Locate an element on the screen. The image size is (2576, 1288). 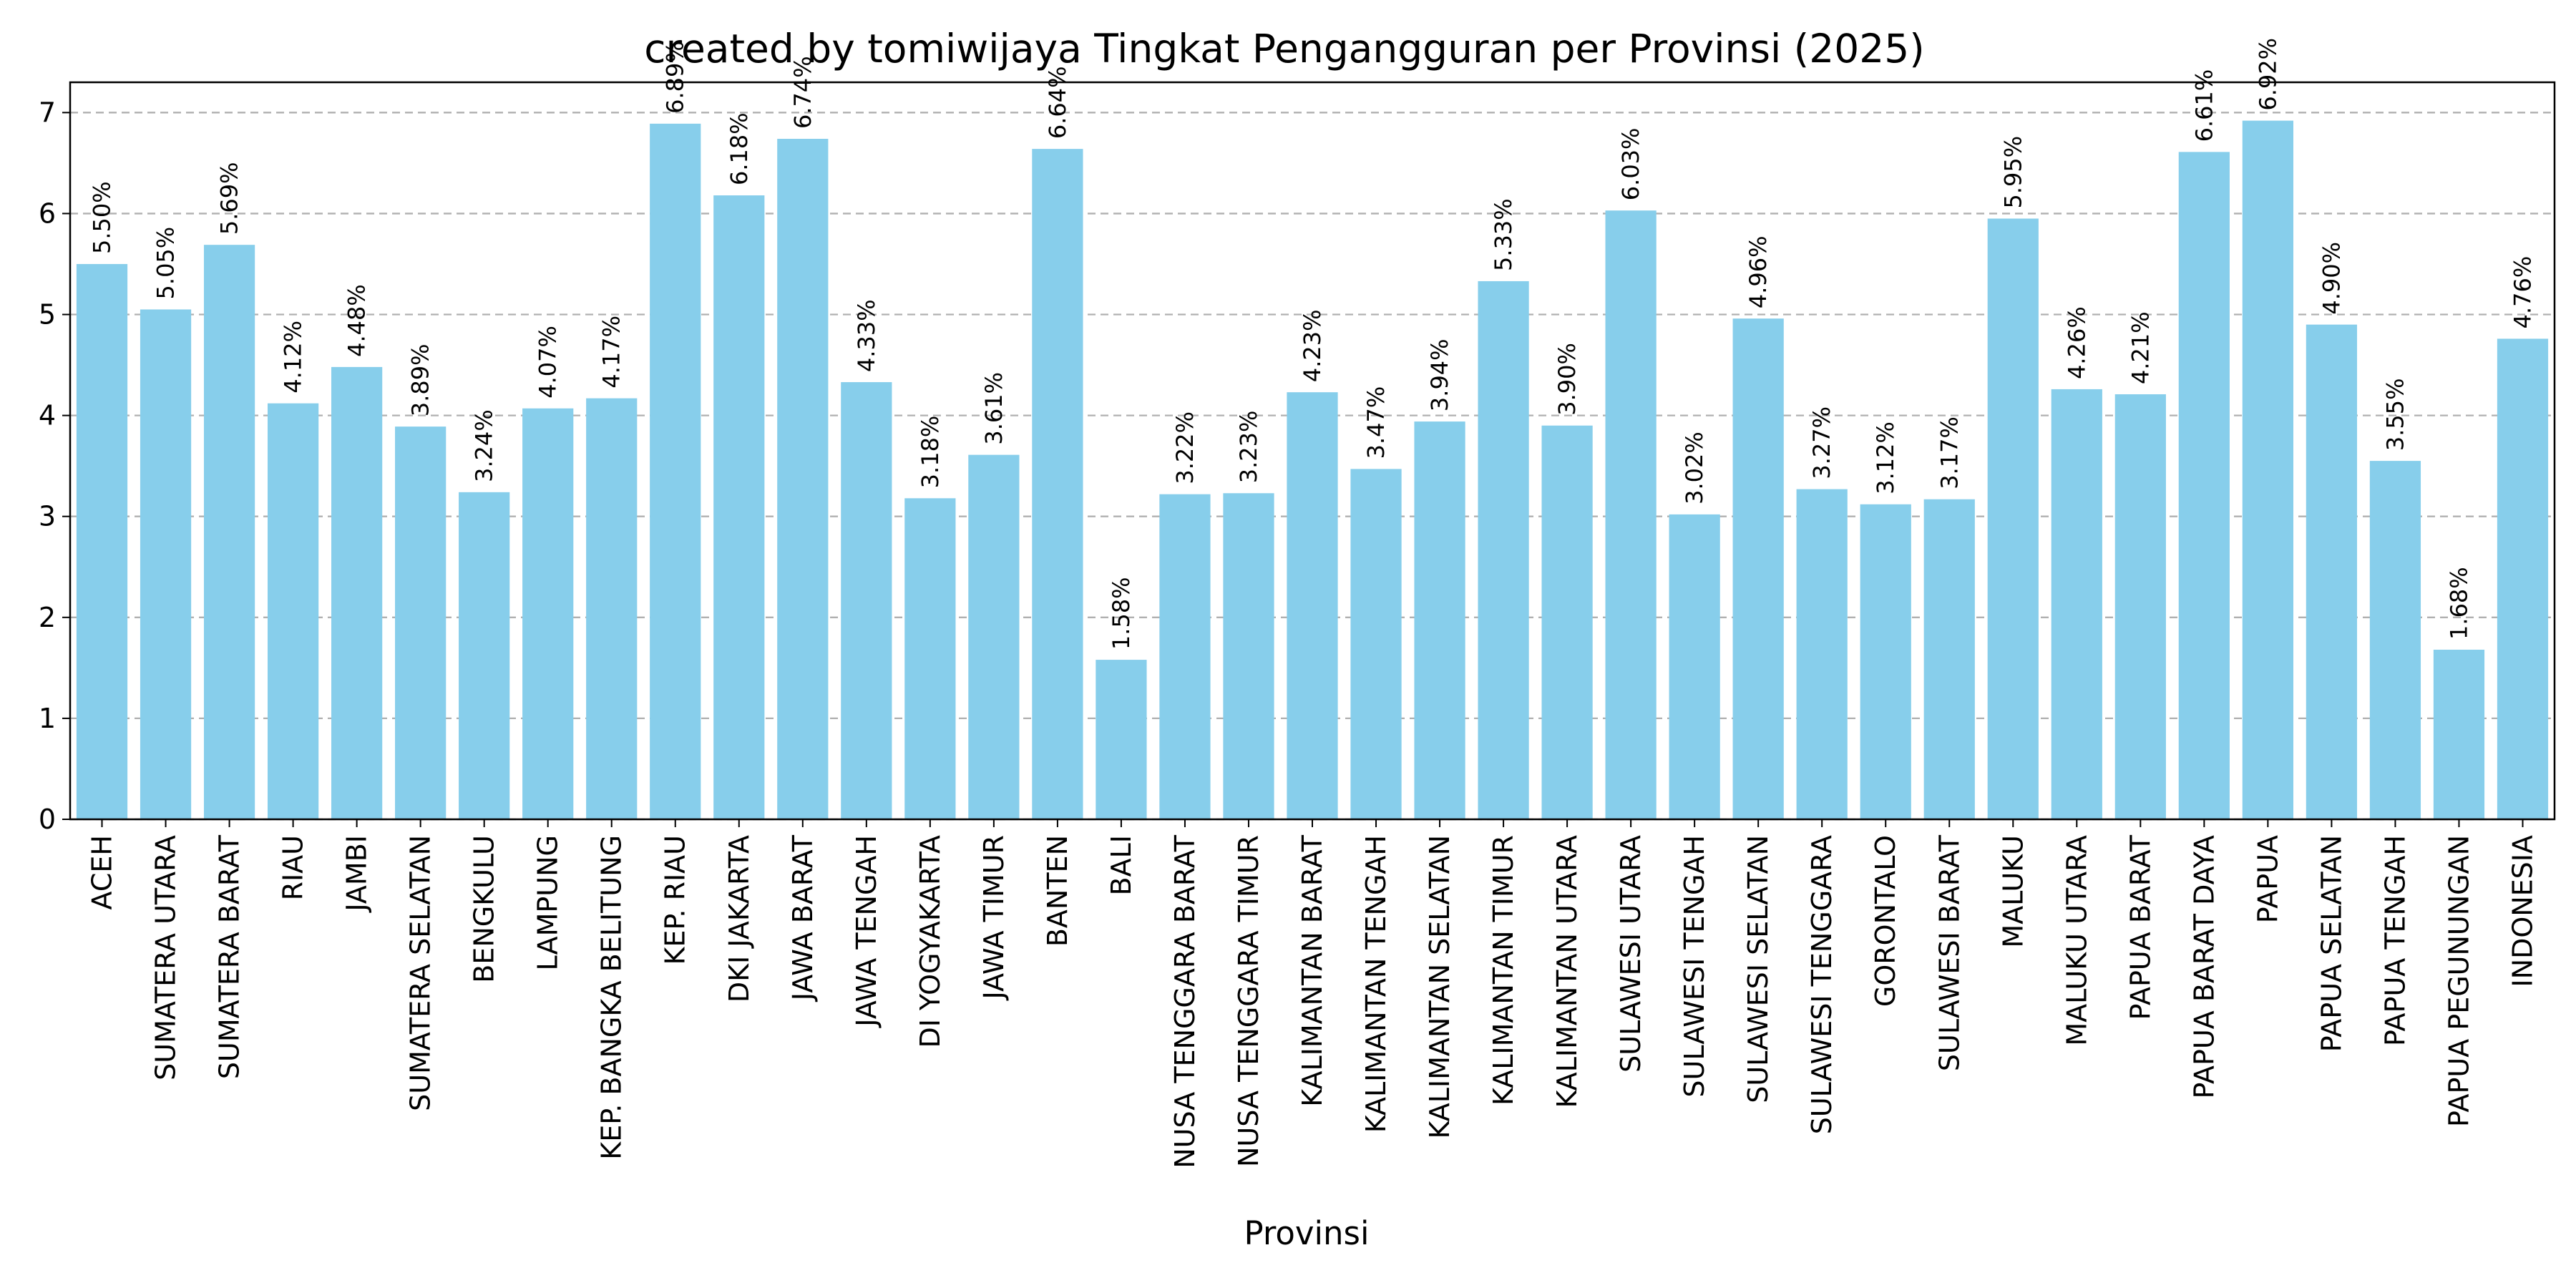
data-label: 4.48% is located at coordinates (357, 320).